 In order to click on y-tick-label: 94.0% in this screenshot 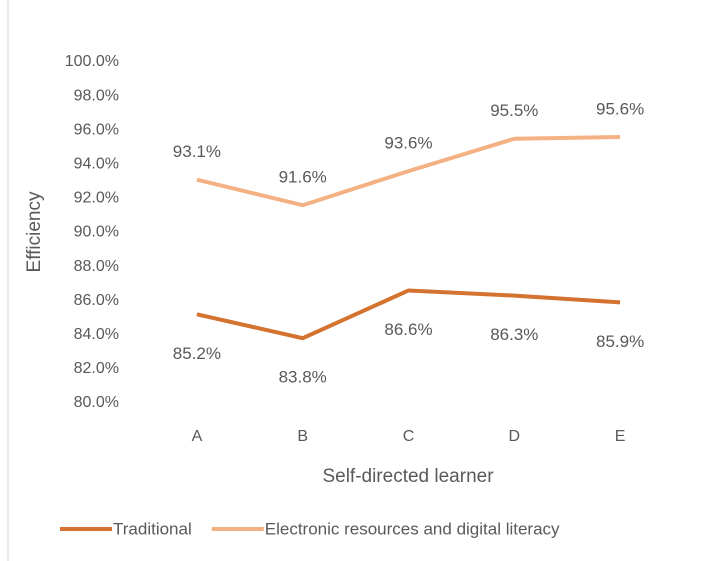, I will do `click(96, 164)`.